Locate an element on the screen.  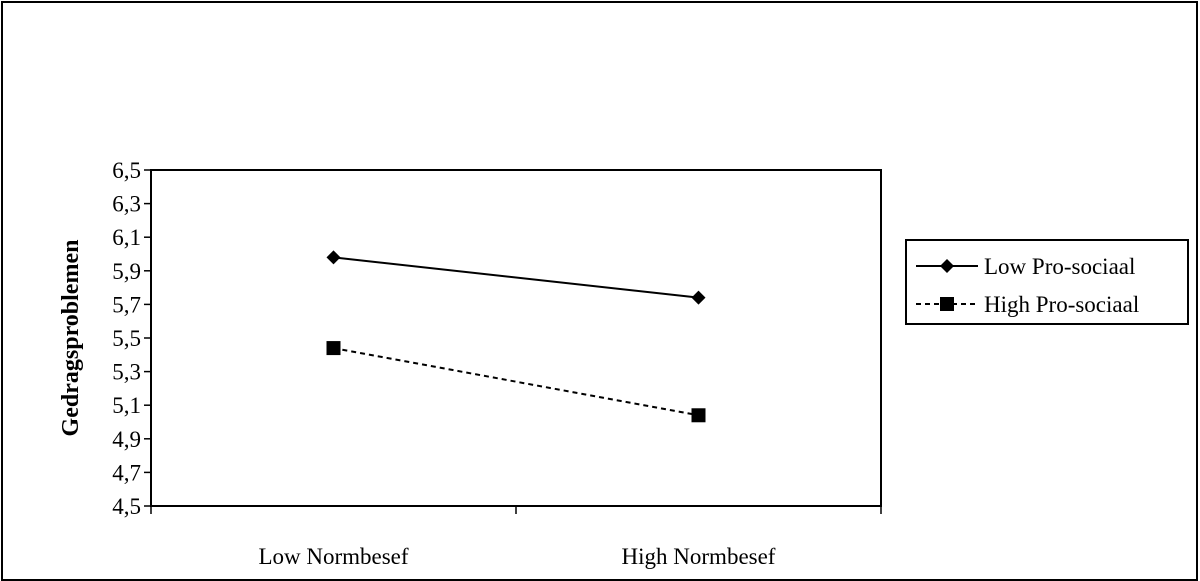
y-tick-label: 6,1 is located at coordinates (126, 237).